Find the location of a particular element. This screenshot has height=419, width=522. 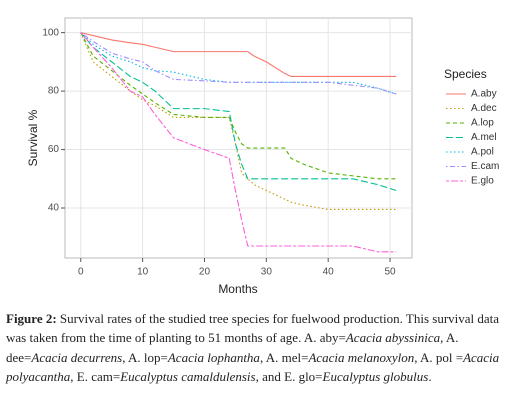

legend-title: Species is located at coordinates (465, 74).